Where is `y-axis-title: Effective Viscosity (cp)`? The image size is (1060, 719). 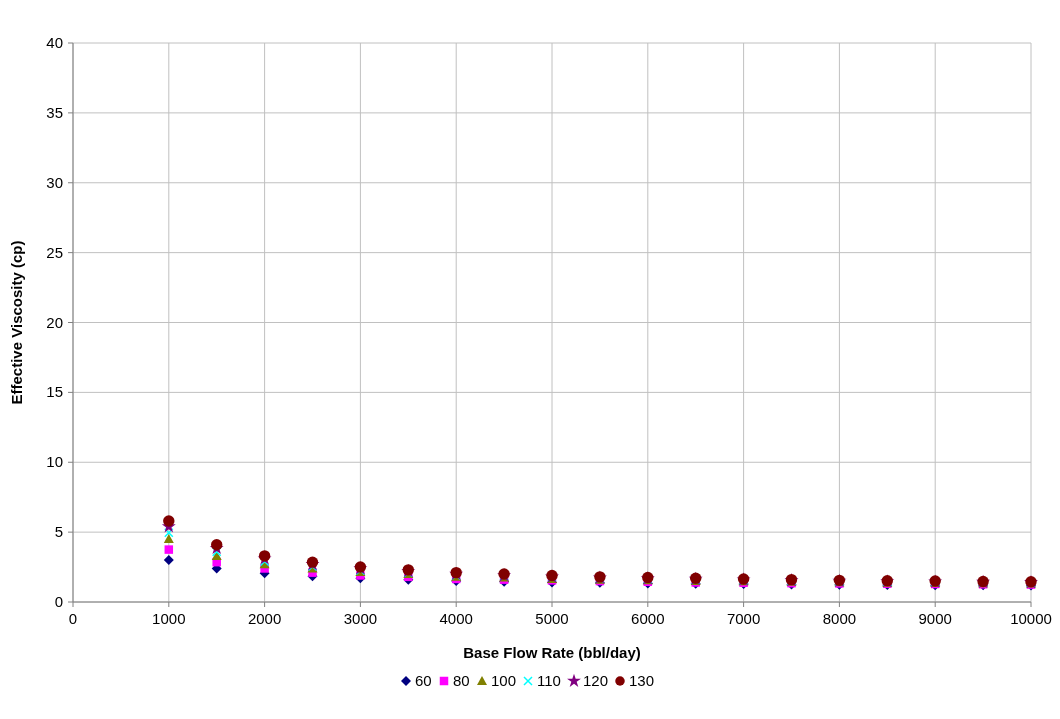
y-axis-title: Effective Viscosity (cp) is located at coordinates (16, 322).